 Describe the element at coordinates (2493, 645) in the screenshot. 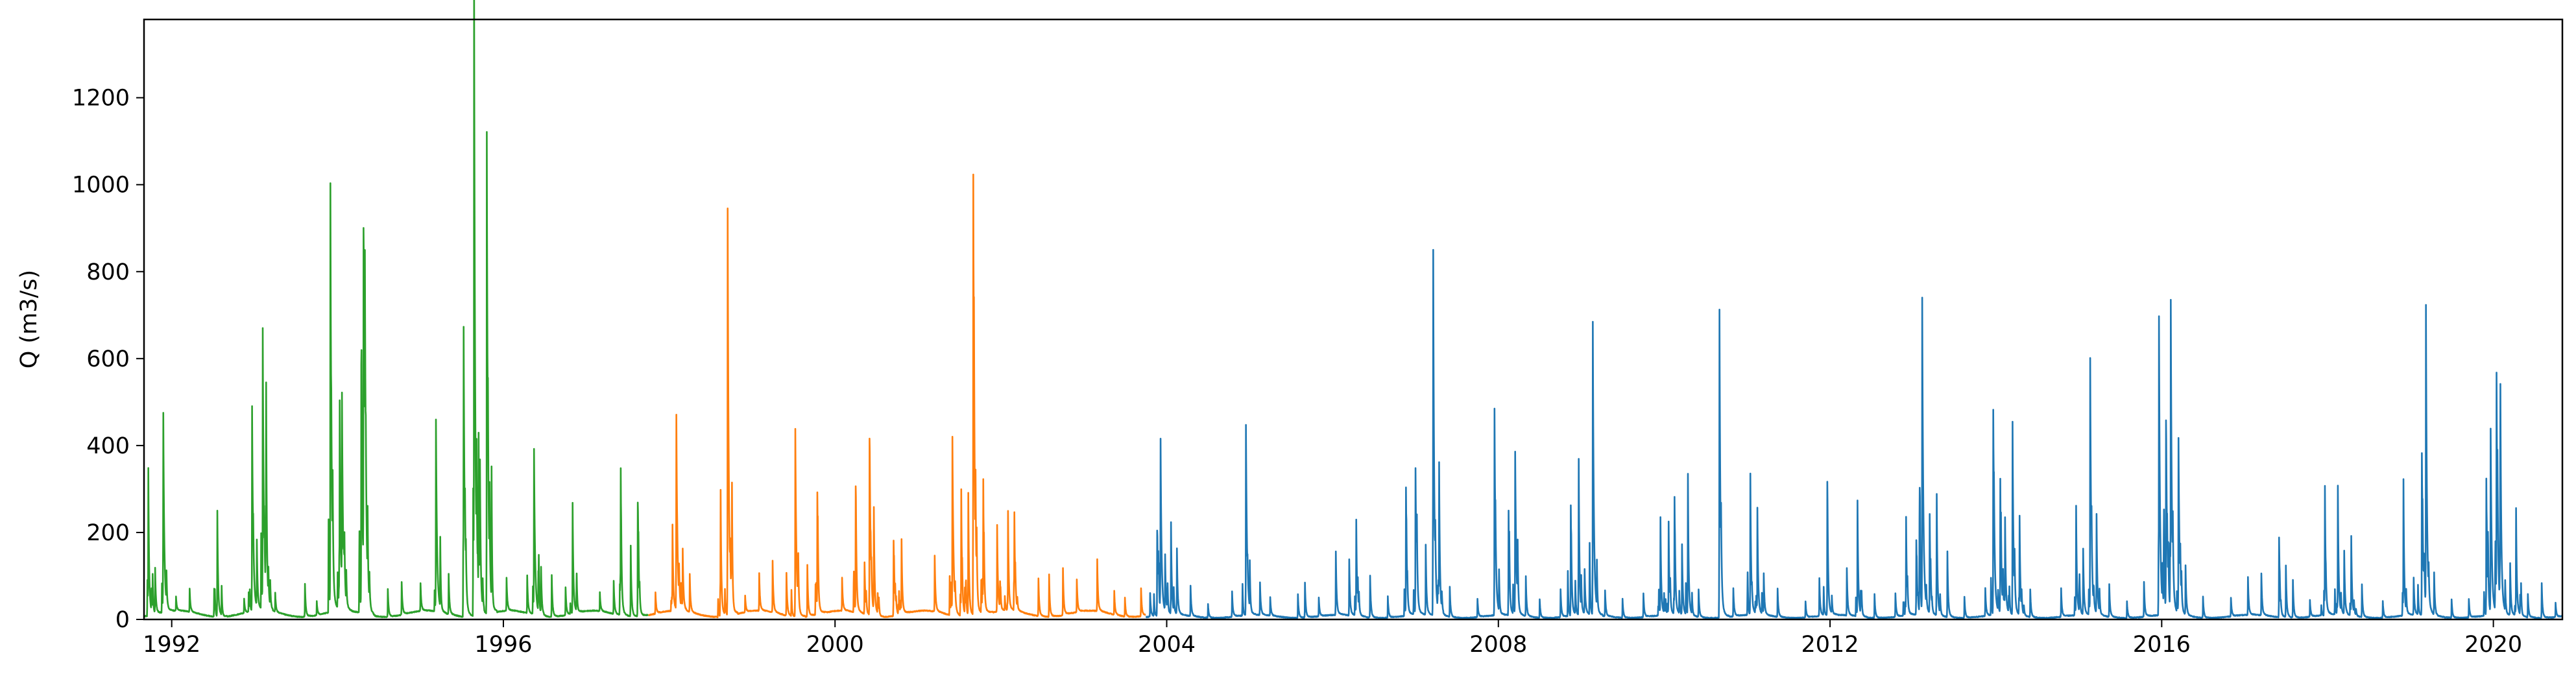

I see `x-tick-label: 2020` at that location.